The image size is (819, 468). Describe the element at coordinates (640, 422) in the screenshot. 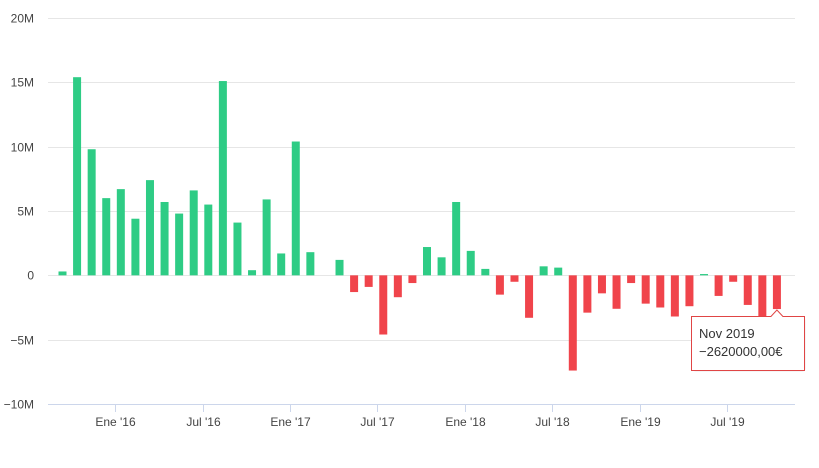

I see `x-tick-label: Ene '19` at that location.